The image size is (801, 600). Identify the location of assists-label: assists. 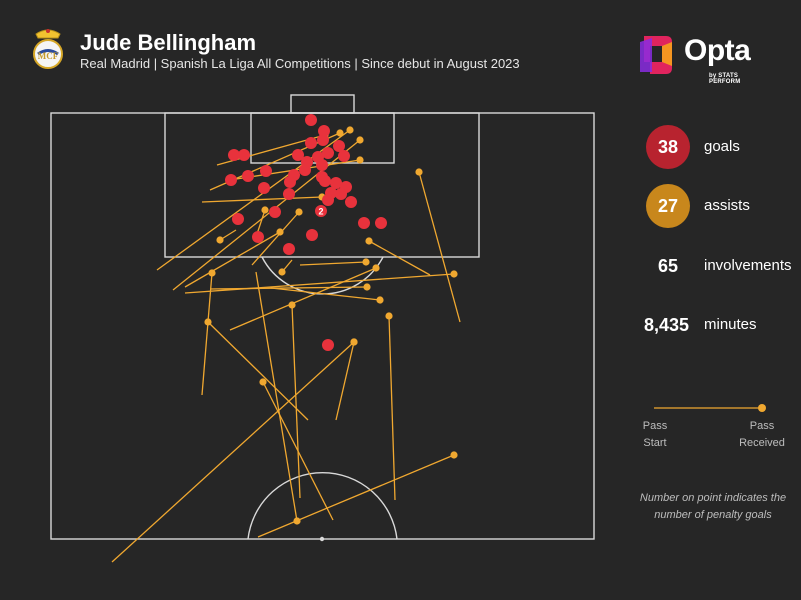
(727, 205).